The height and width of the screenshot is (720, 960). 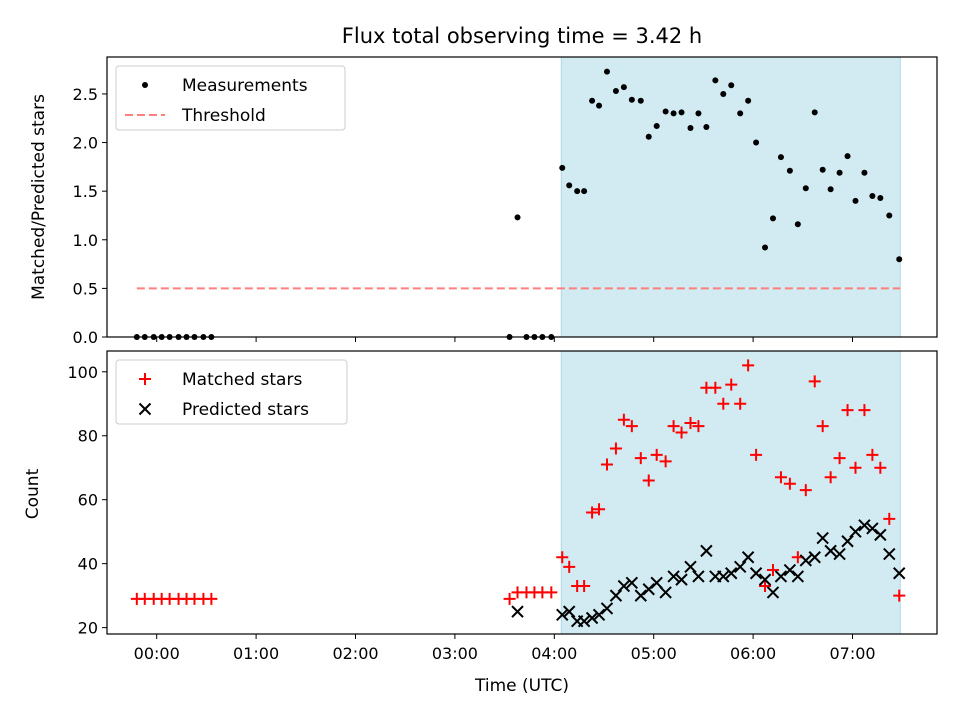 I want to click on legend-label: Threshold, so click(x=223, y=116).